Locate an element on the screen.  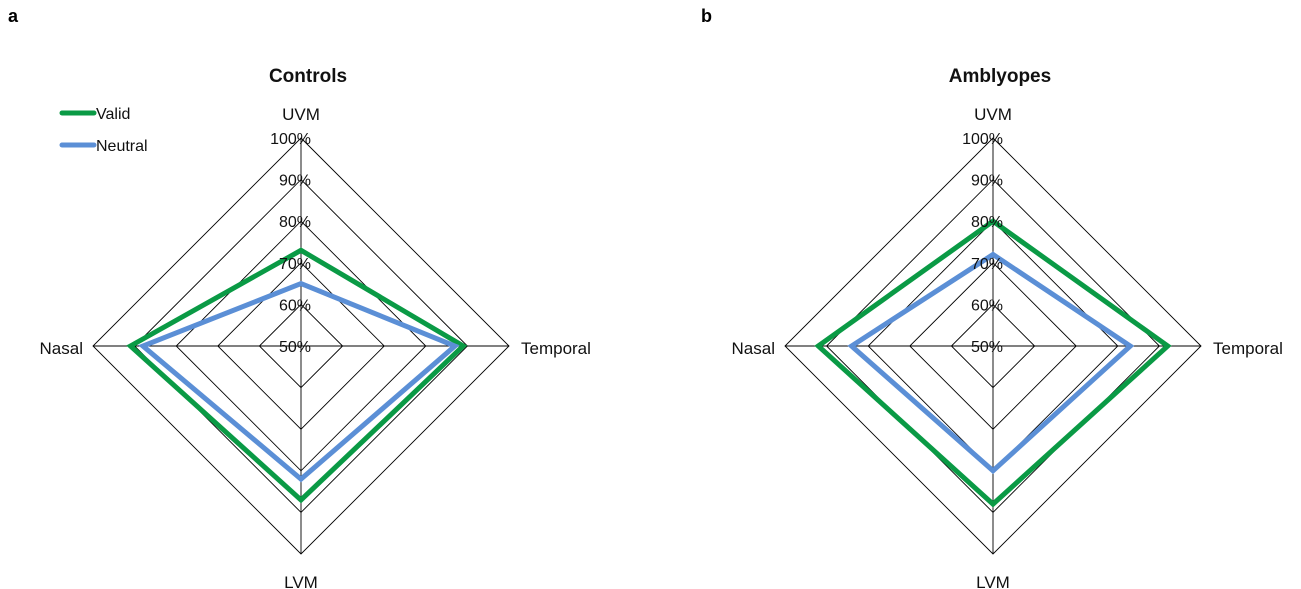
legend-label-valid: Valid is located at coordinates (113, 114).